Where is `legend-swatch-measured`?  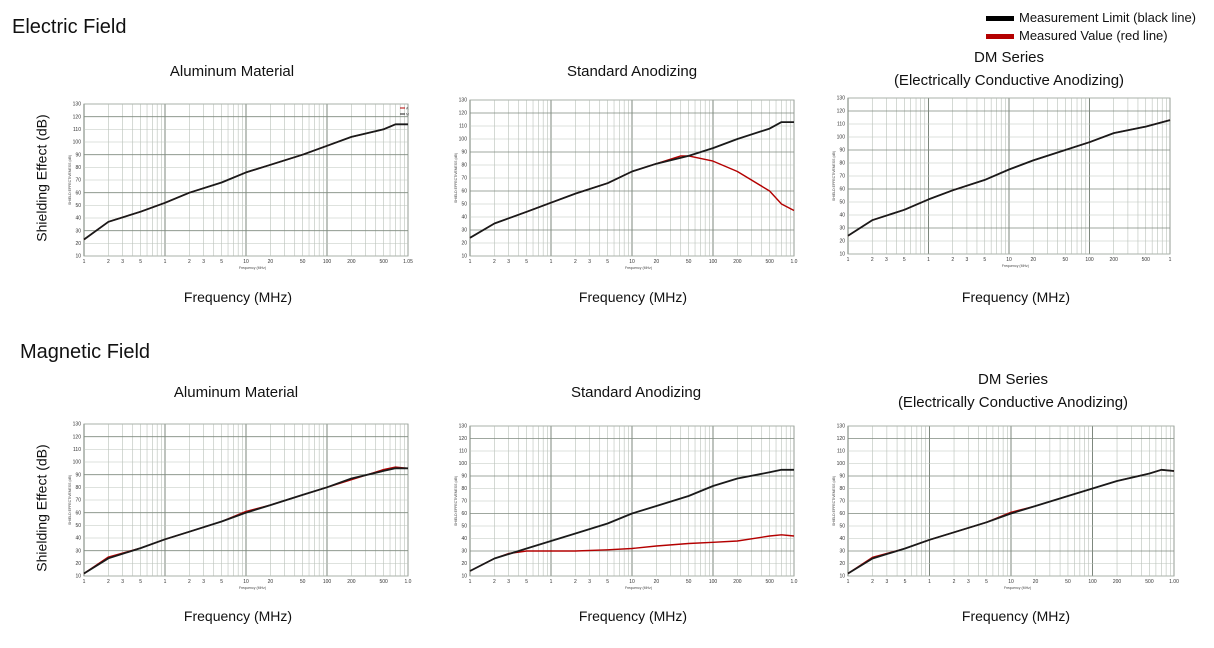 legend-swatch-measured is located at coordinates (1000, 36).